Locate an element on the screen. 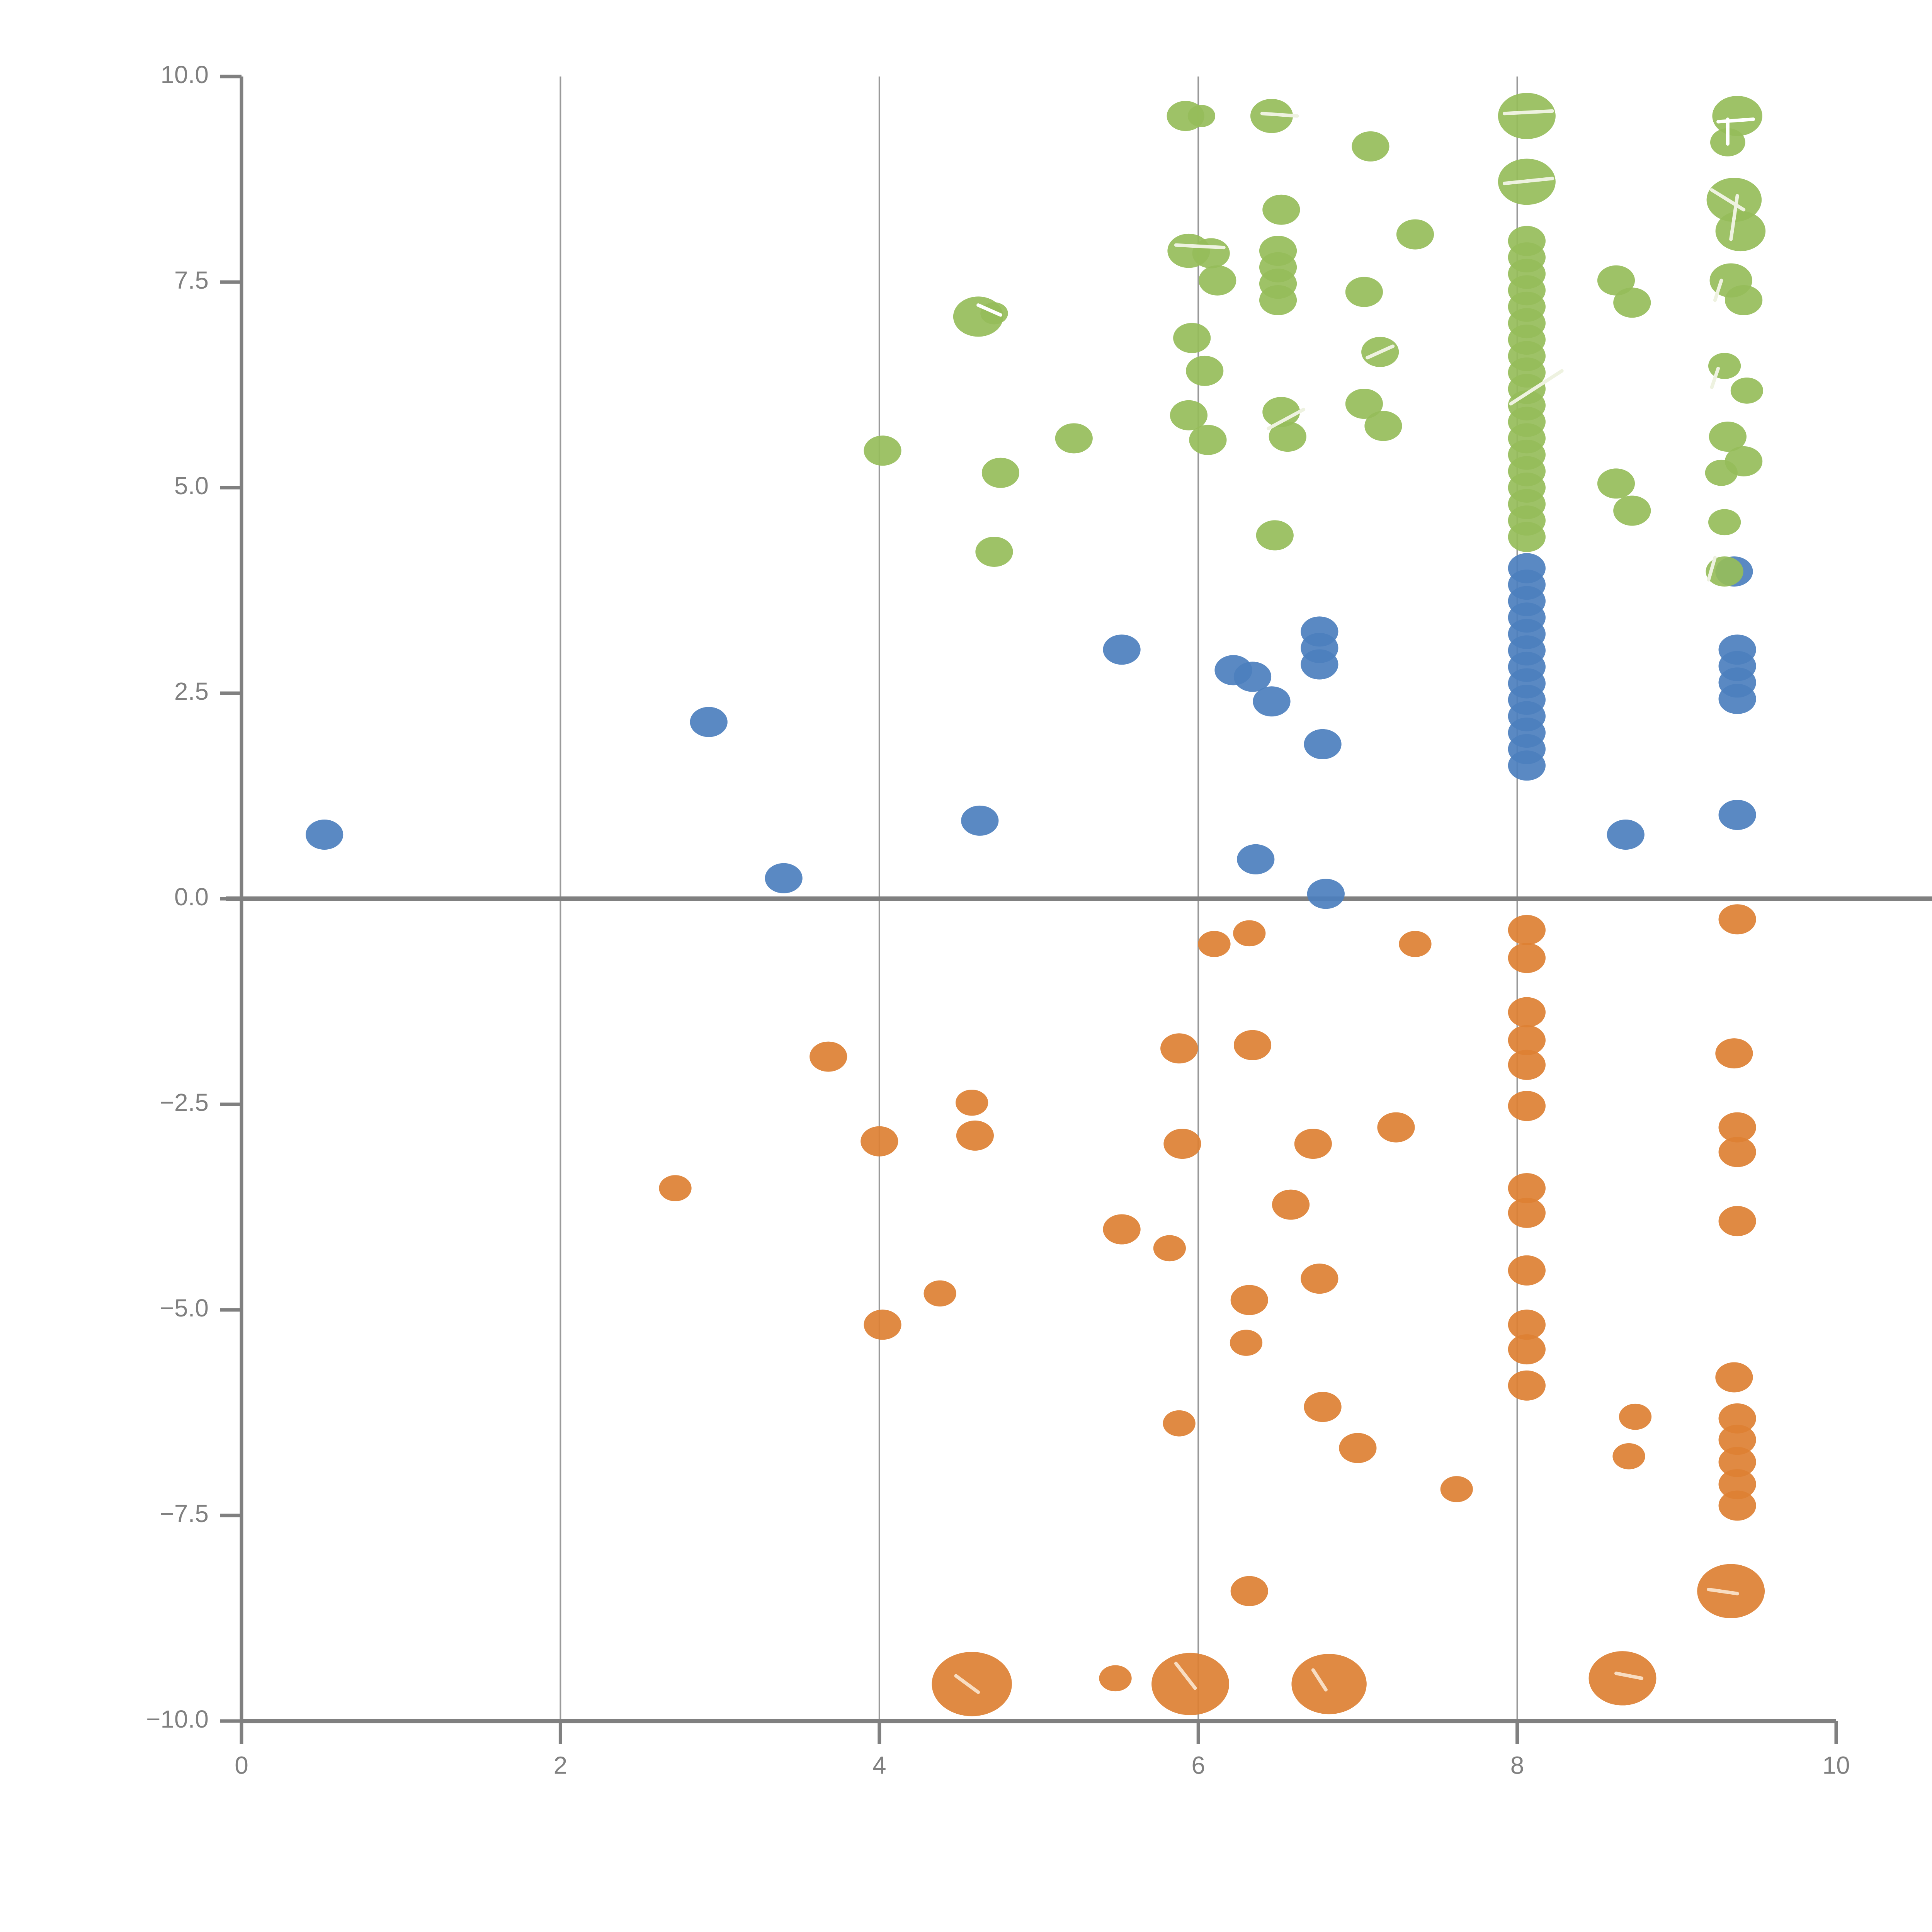  y-tick-label: 7.5 is located at coordinates (192, 280).